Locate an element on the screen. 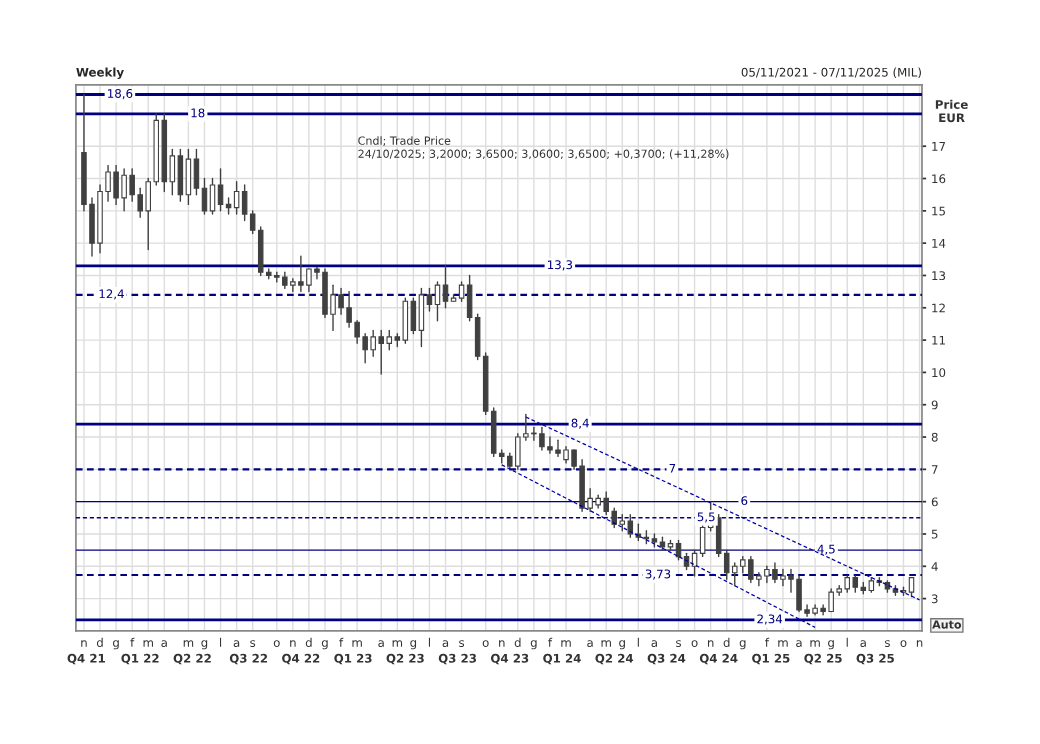 The height and width of the screenshot is (744, 1040). text: Q4 24 is located at coordinates (718, 659).